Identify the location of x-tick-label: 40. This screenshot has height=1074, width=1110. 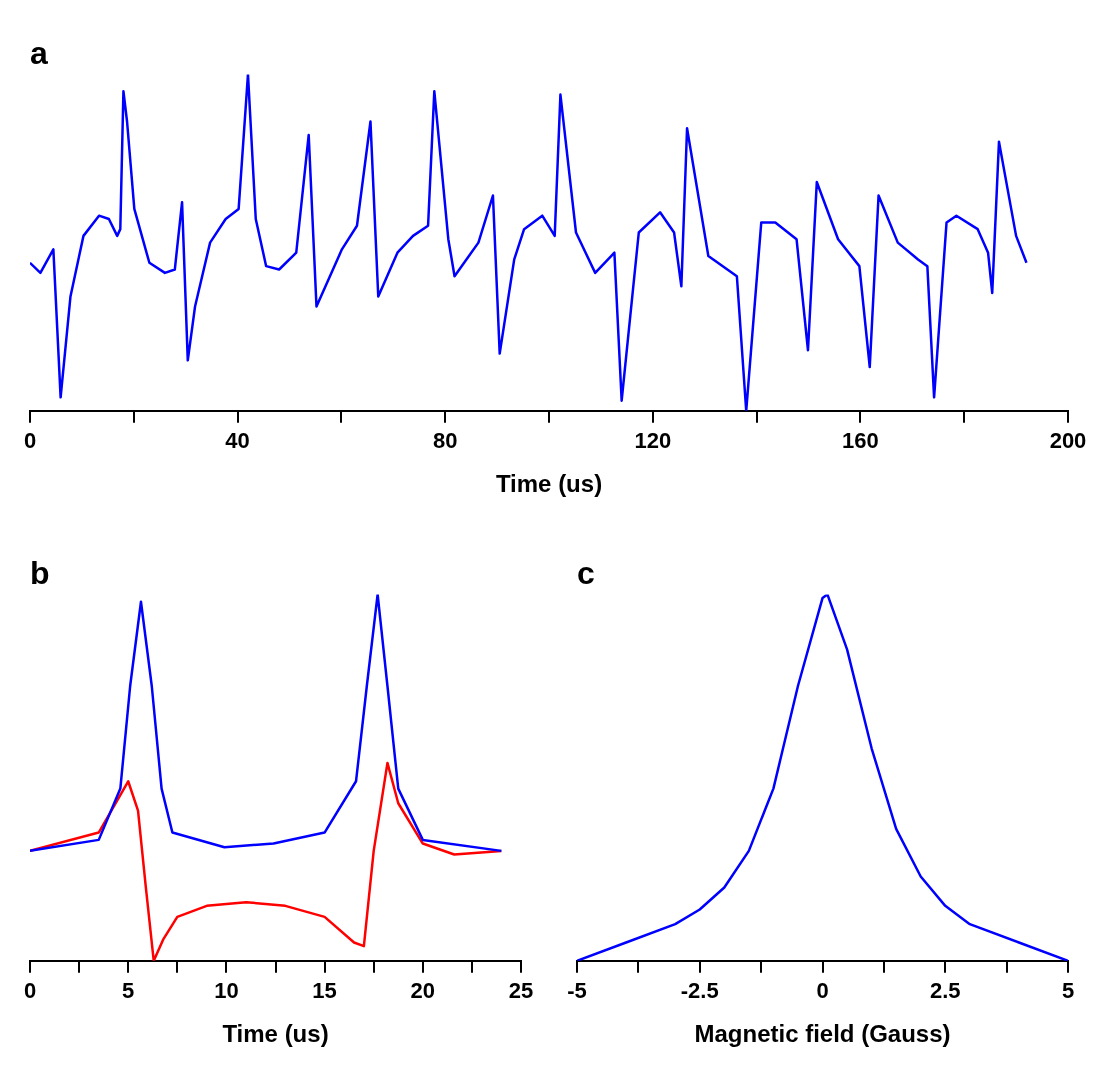
(237, 441).